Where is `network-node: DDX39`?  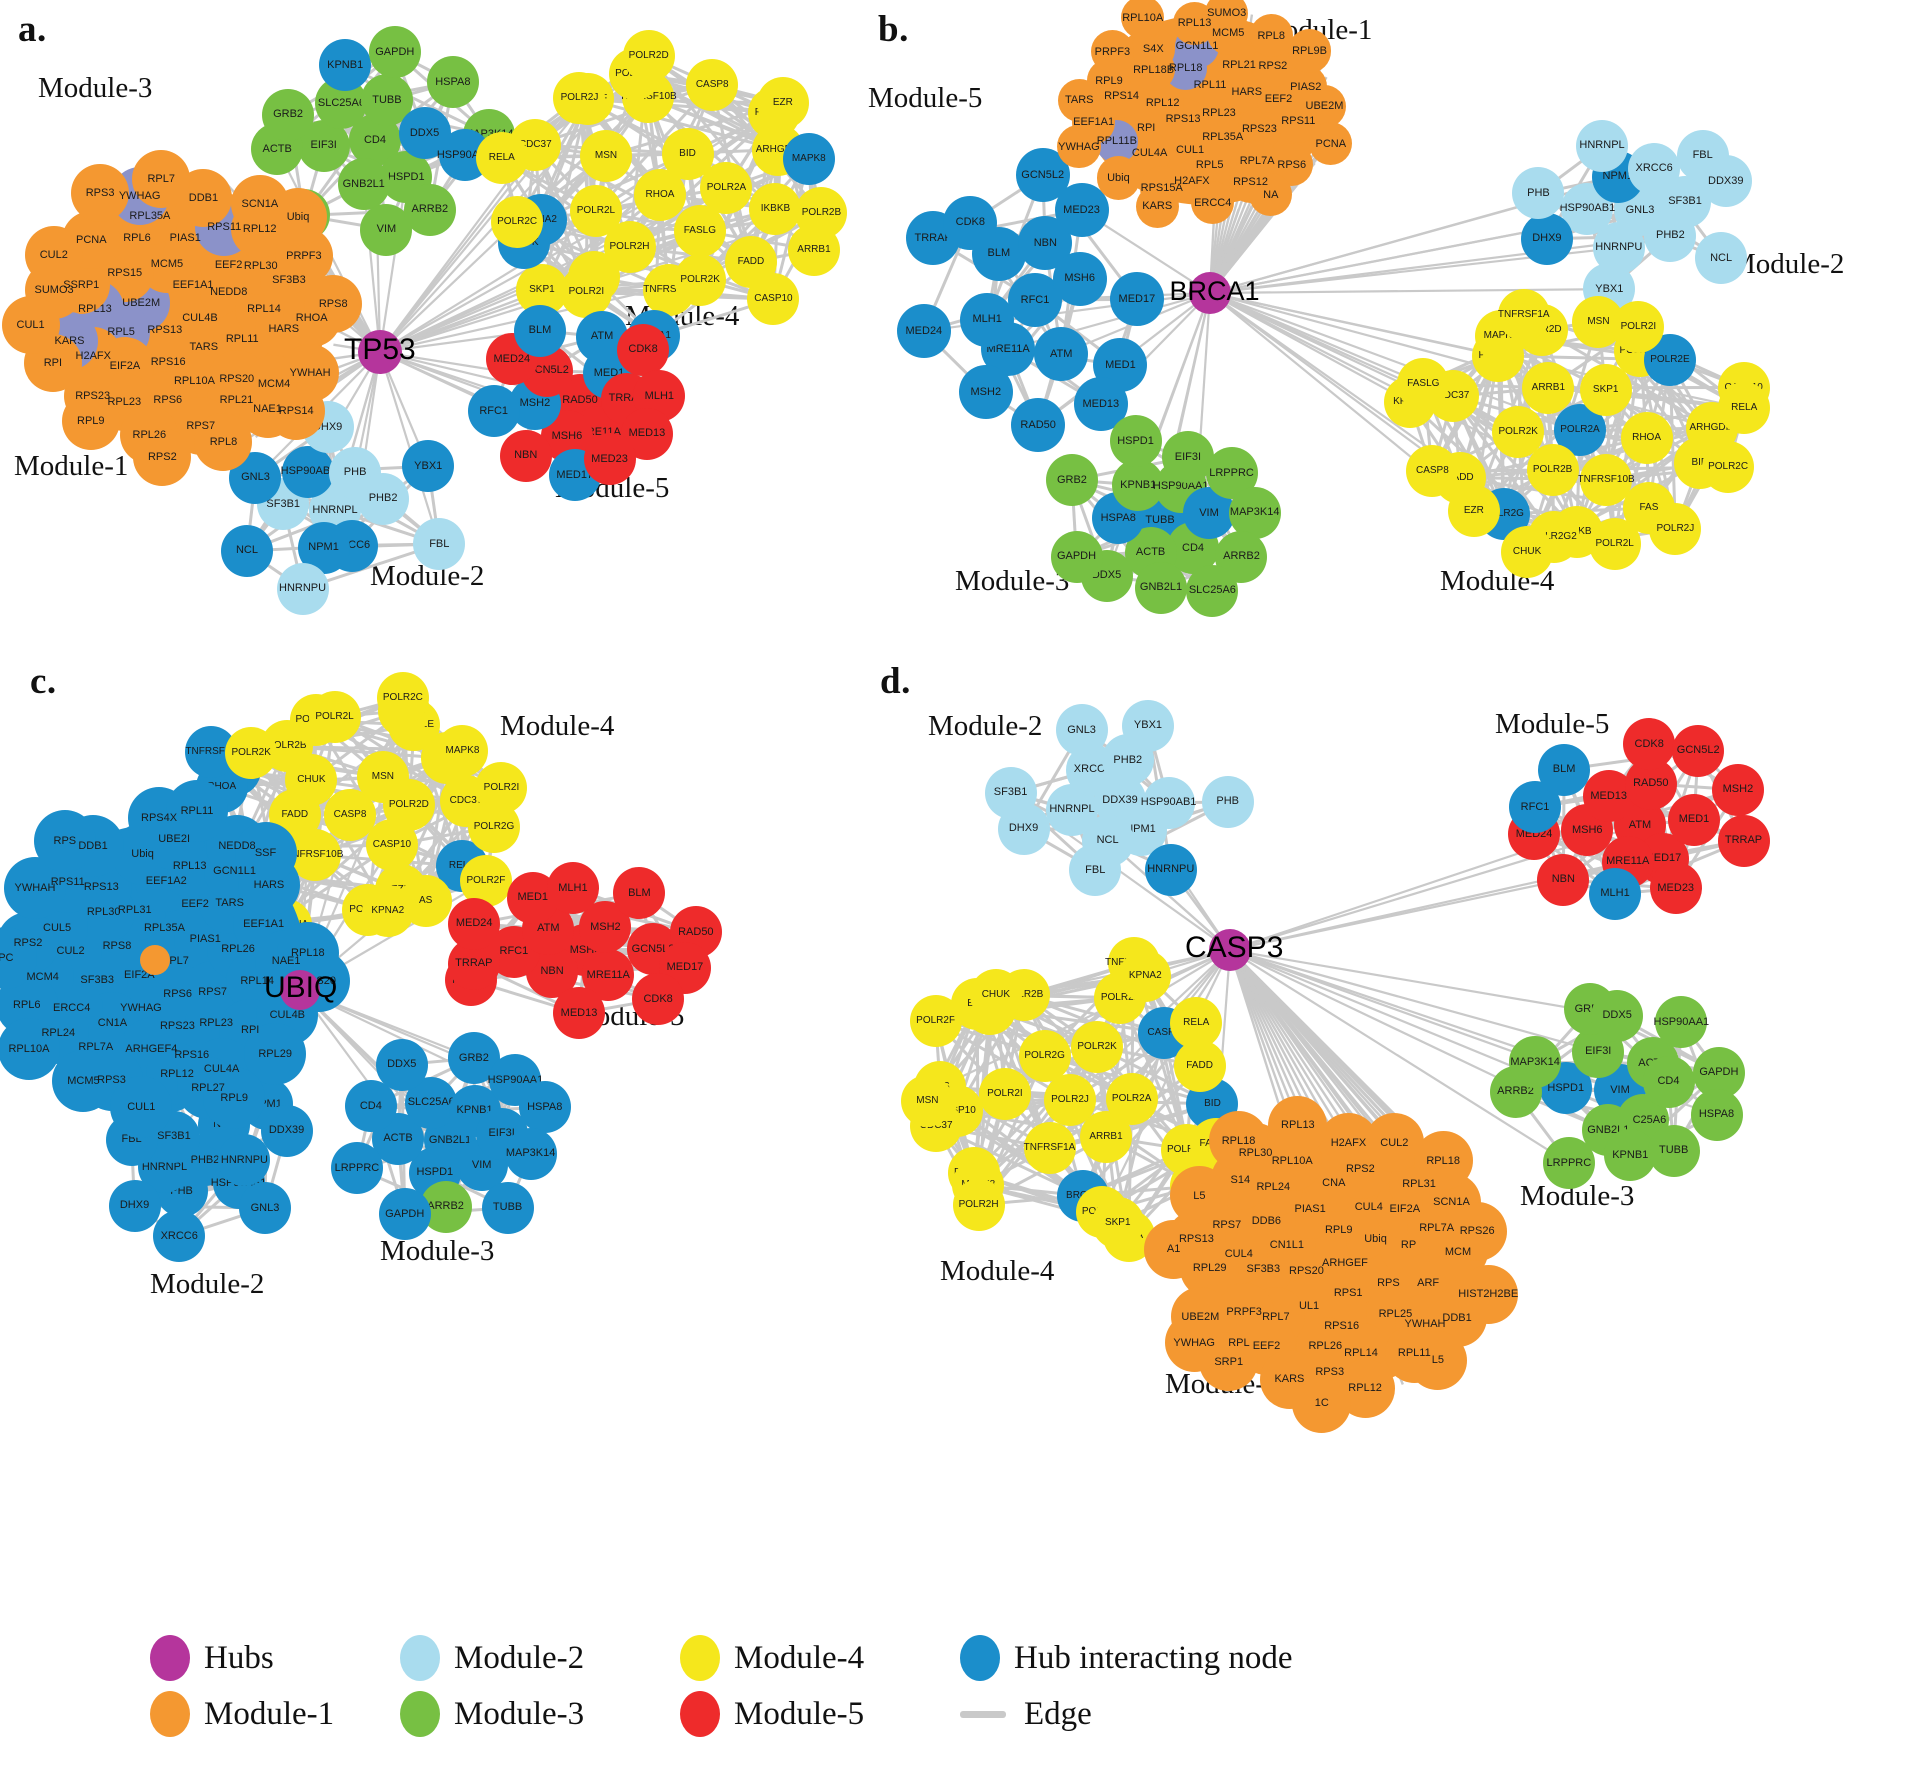
network-node: DDX39 is located at coordinates (1725, 181).